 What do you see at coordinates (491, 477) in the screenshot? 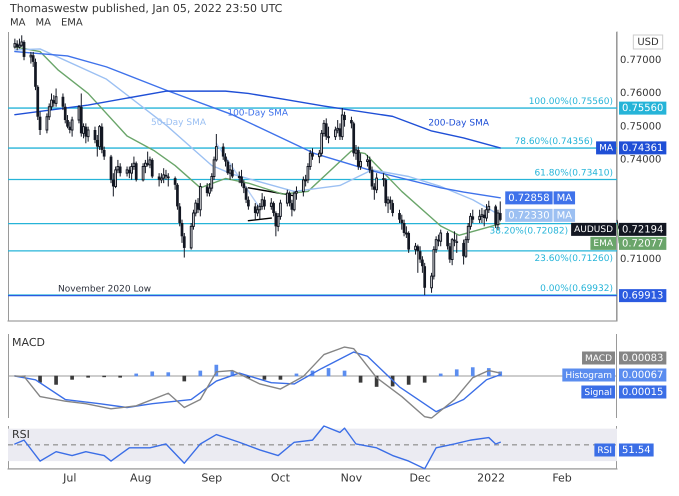
I see `x-tick-label: 2022` at bounding box center [491, 477].